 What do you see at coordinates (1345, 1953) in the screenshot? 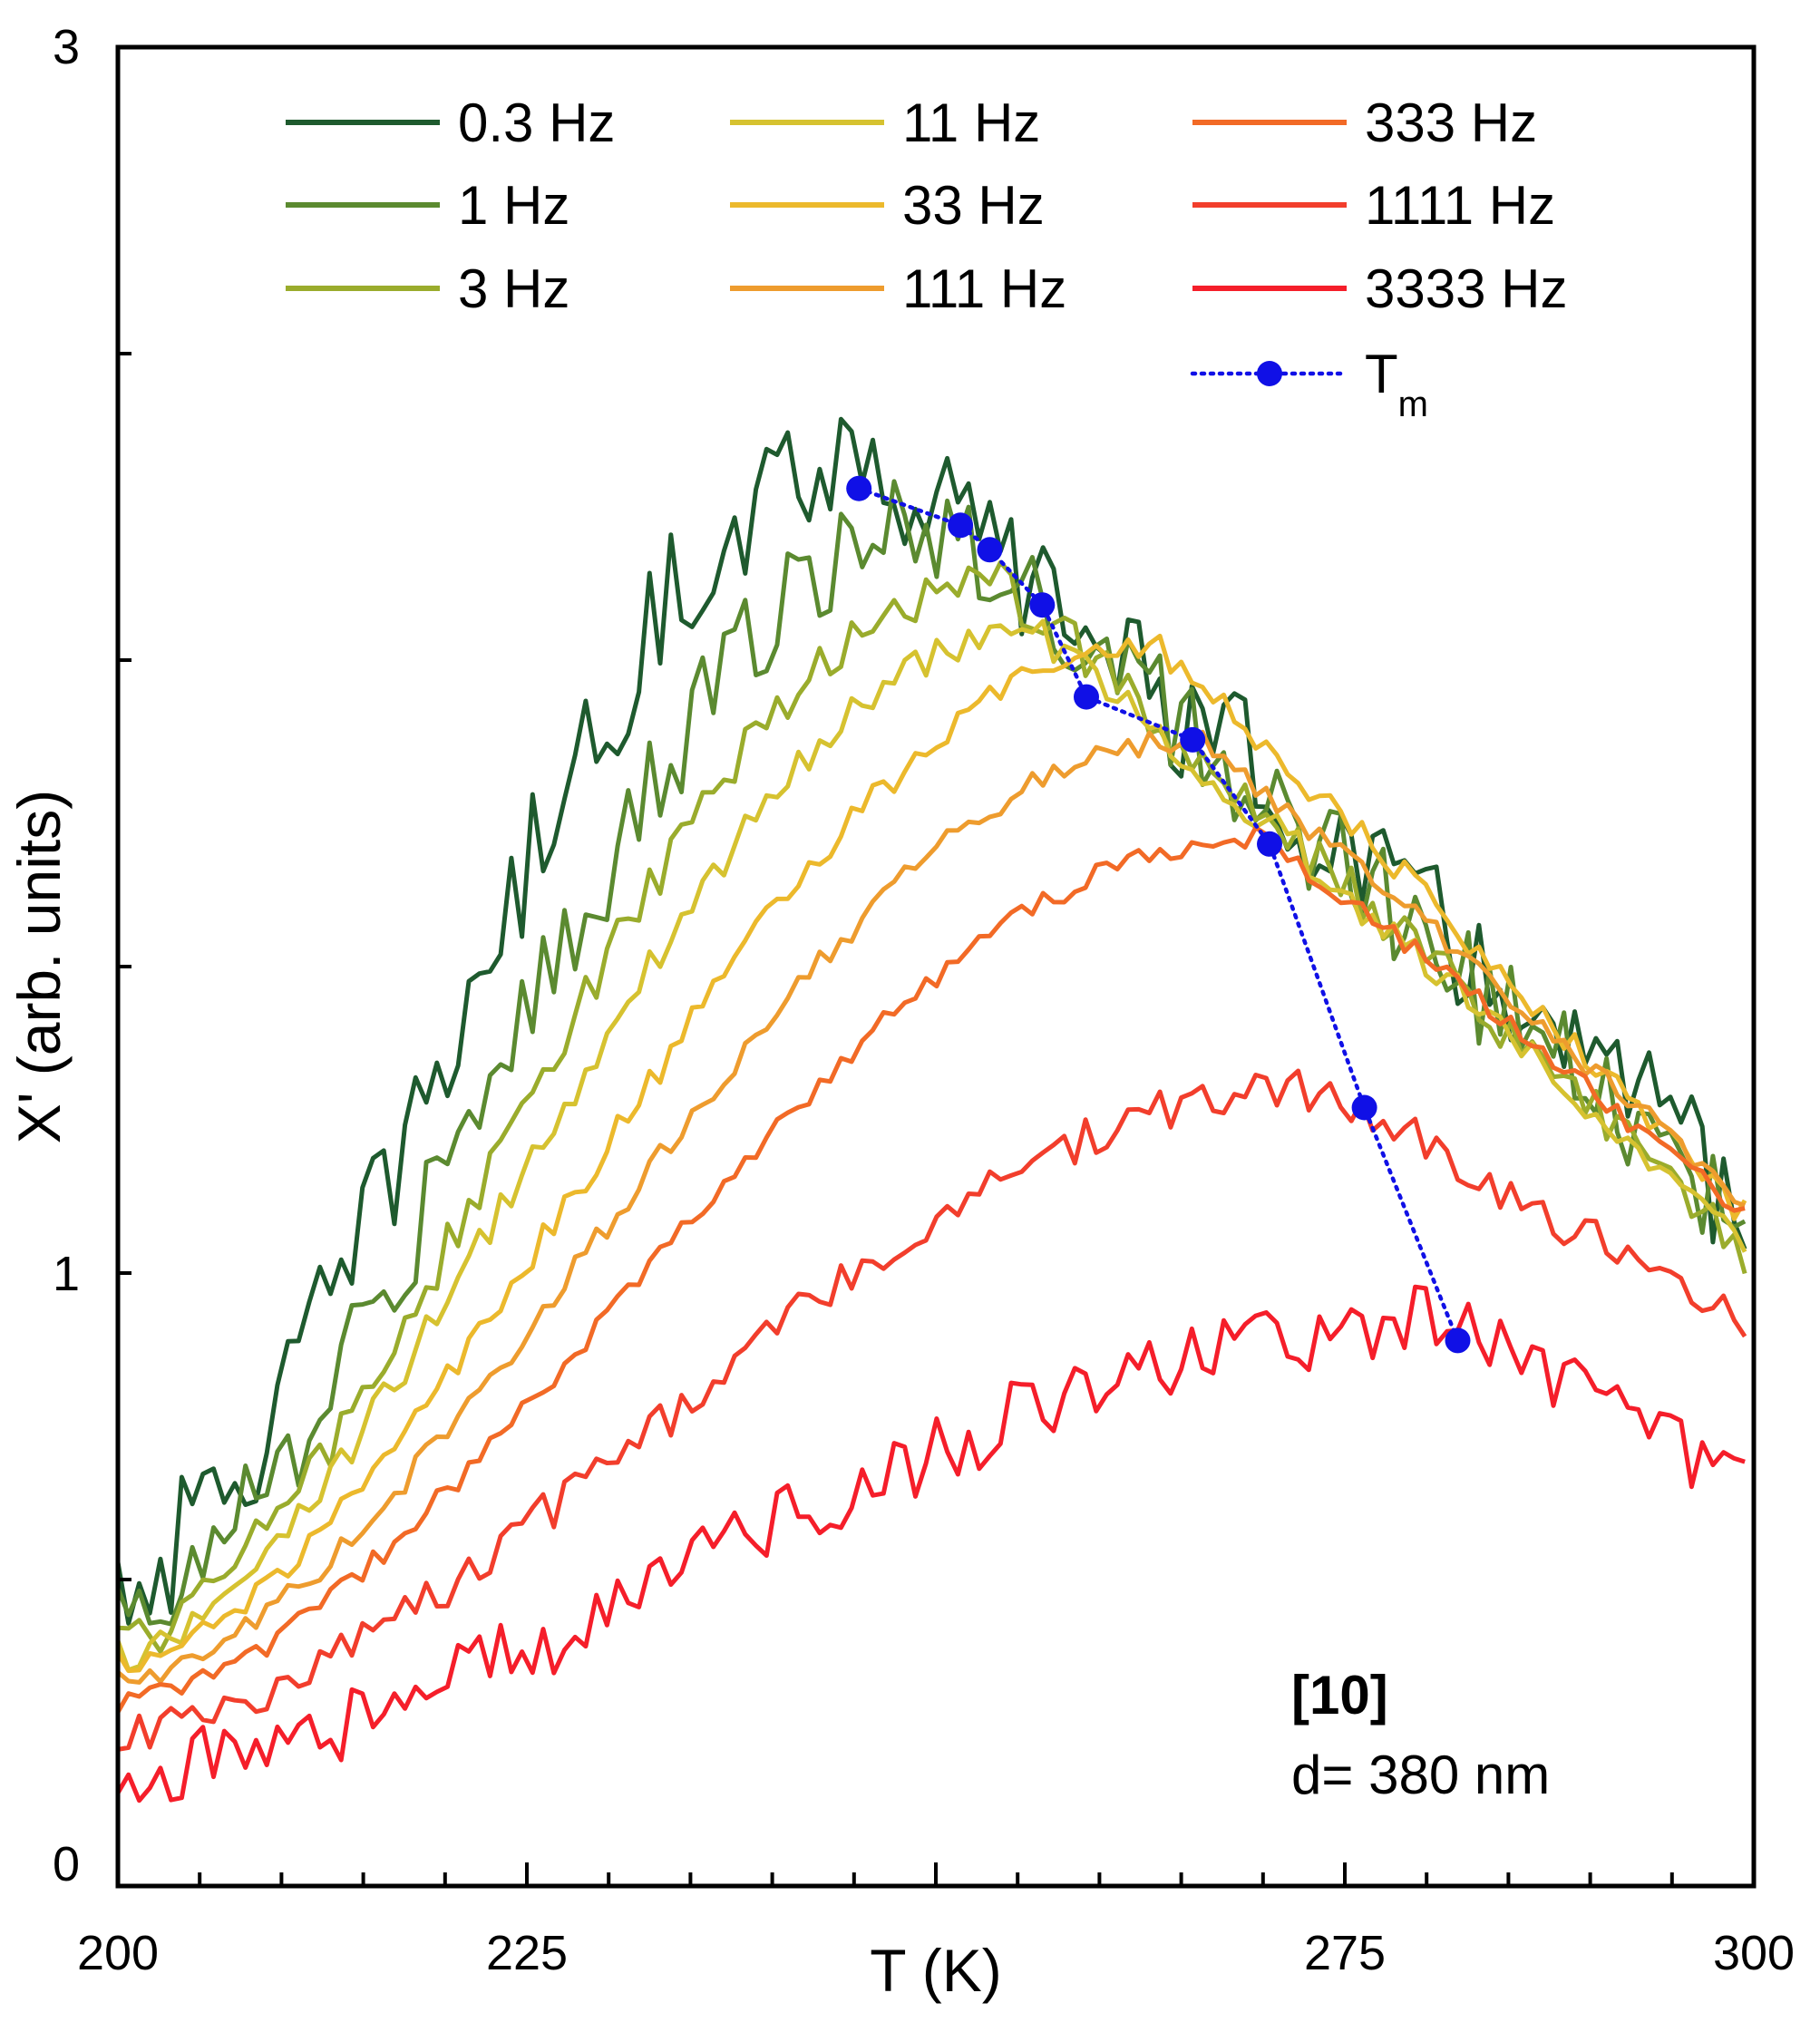
I see `x-tick-label: 275` at bounding box center [1345, 1953].